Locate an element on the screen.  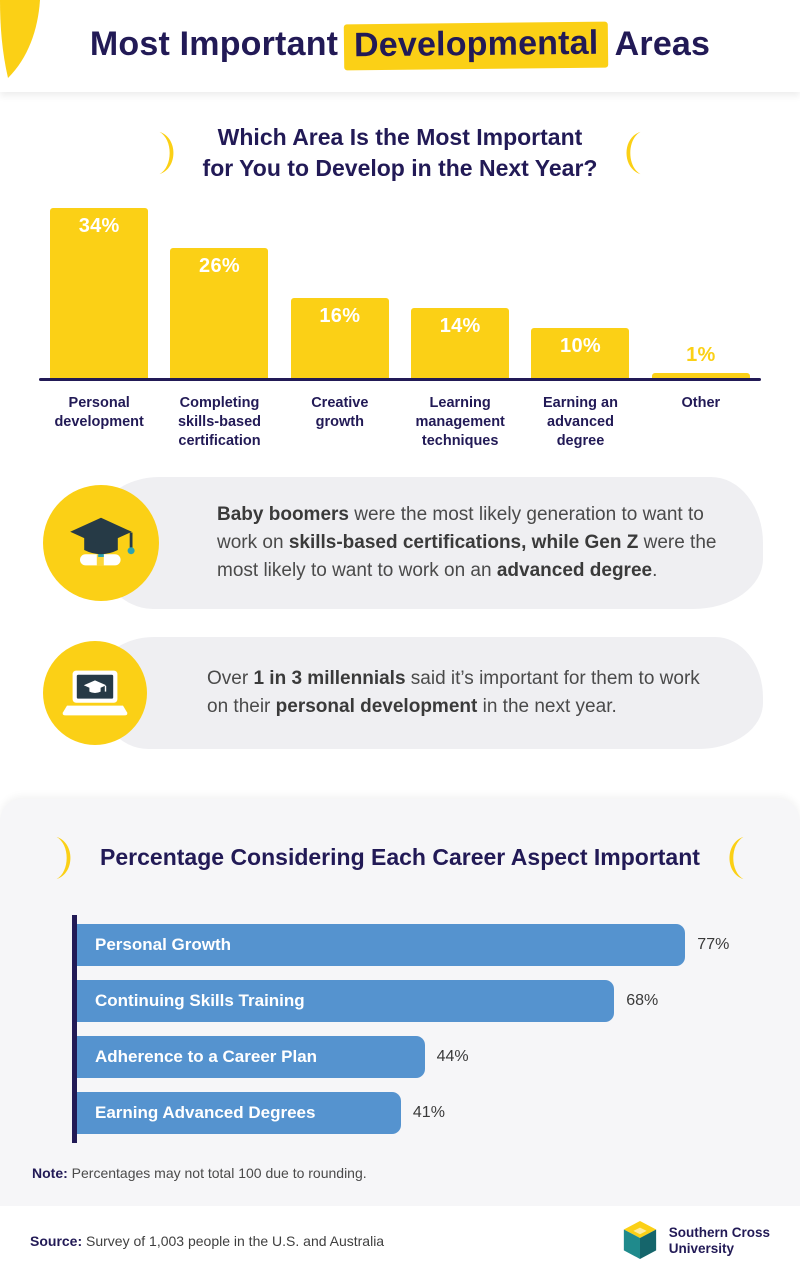
bar-value-label: 16% is located at coordinates (340, 316).